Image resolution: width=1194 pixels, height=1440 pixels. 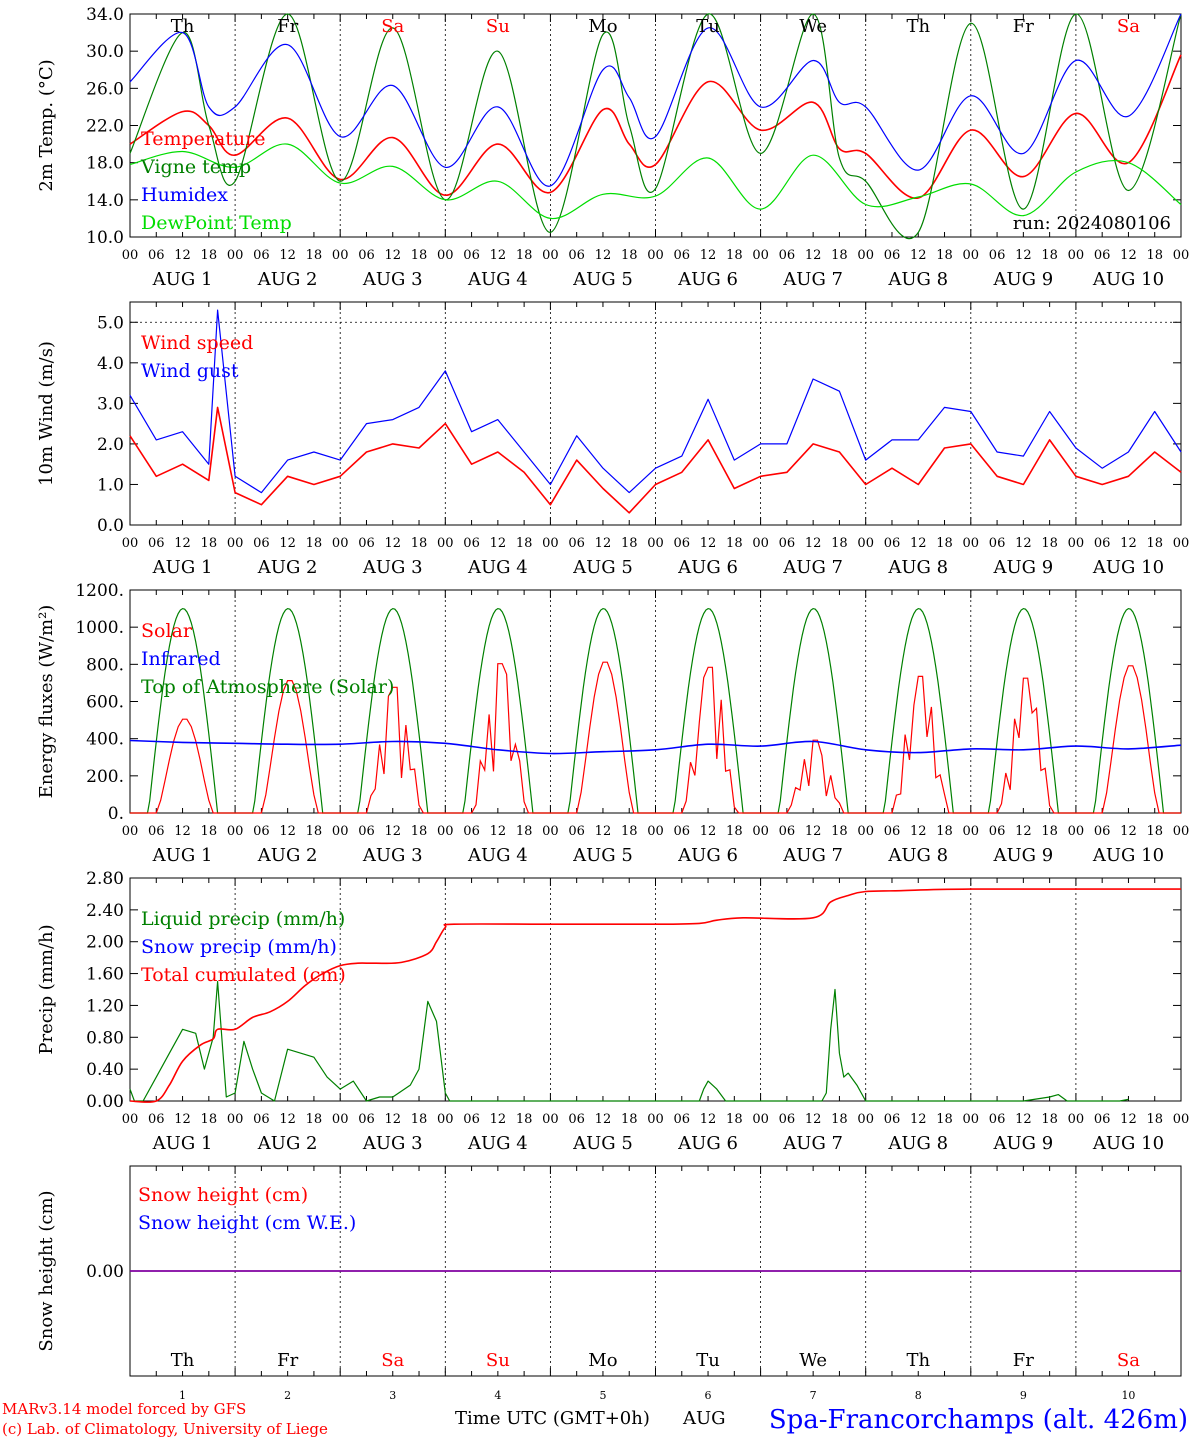 What do you see at coordinates (110, 526) in the screenshot?
I see `y-tick-label: 0.0` at bounding box center [110, 526].